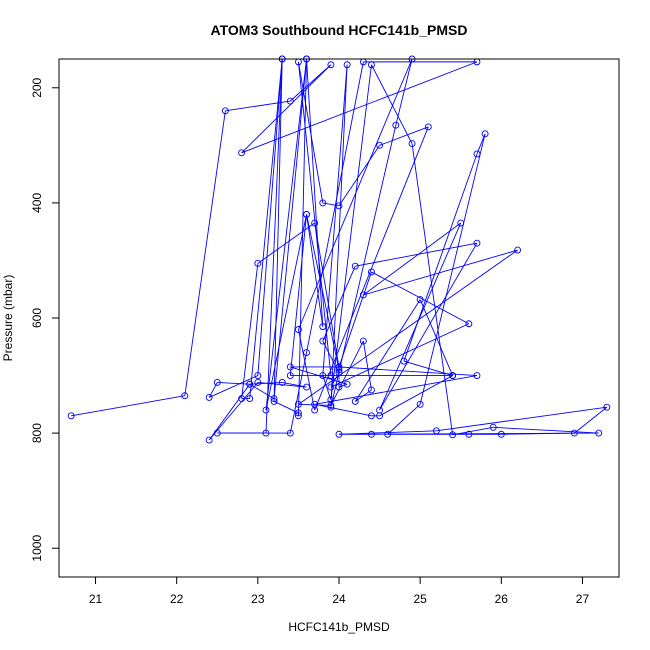  Describe the element at coordinates (37, 203) in the screenshot. I see `y-tick-label: 400` at that location.